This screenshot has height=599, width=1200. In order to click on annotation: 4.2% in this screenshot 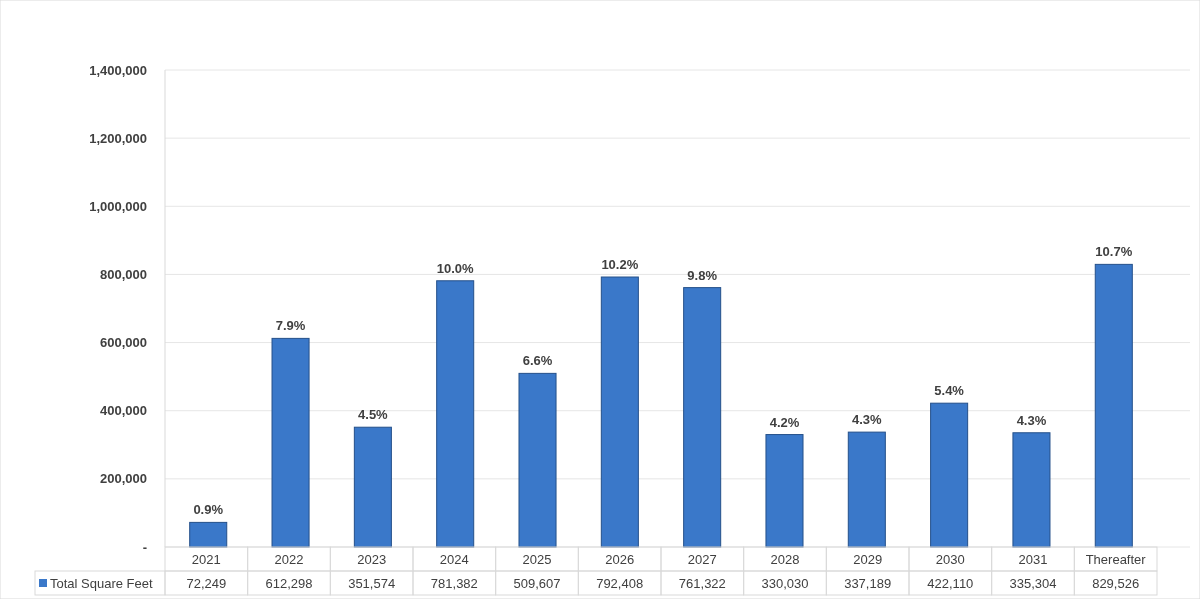, I will do `click(784, 422)`.